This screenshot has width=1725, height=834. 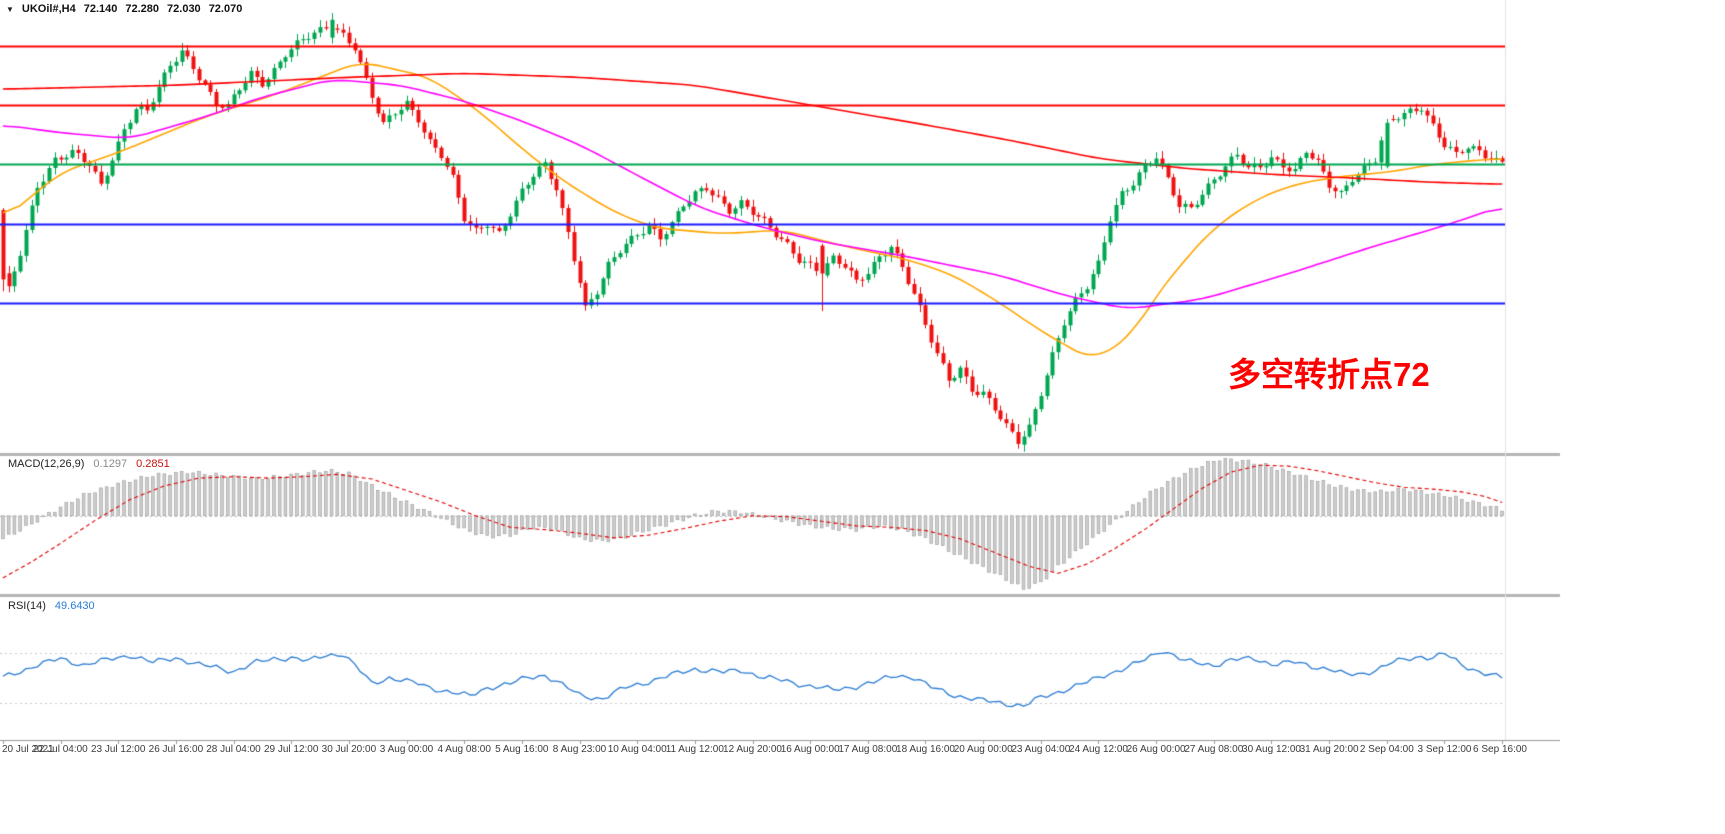 What do you see at coordinates (27, 606) in the screenshot?
I see `rsi-name: RSI(14)` at bounding box center [27, 606].